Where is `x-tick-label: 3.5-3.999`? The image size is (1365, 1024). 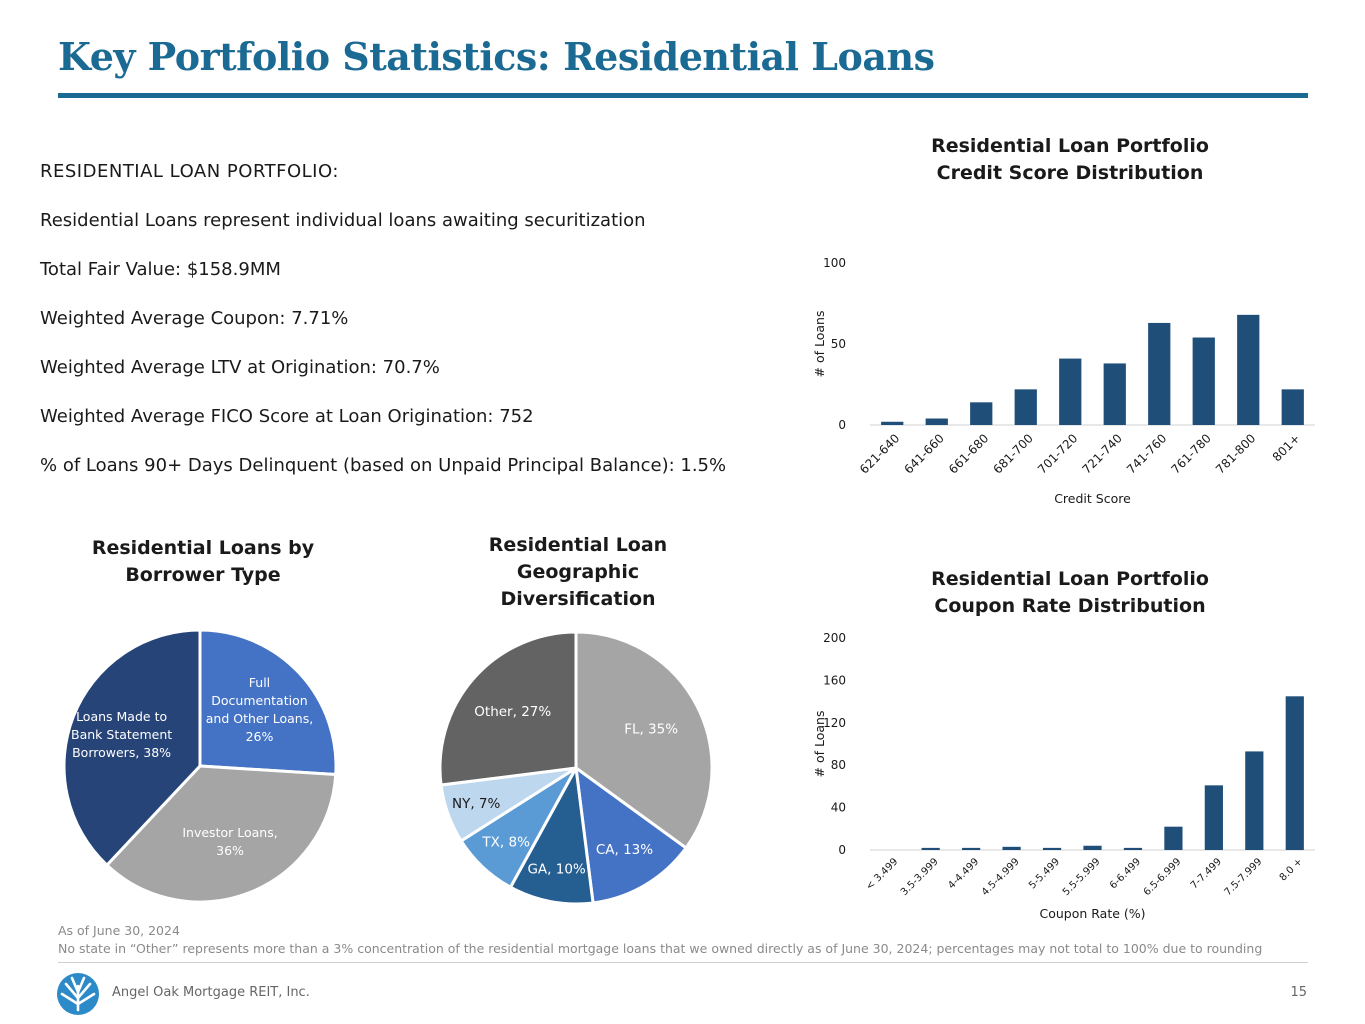
x-tick-label: 3.5-3.999 is located at coordinates (920, 877).